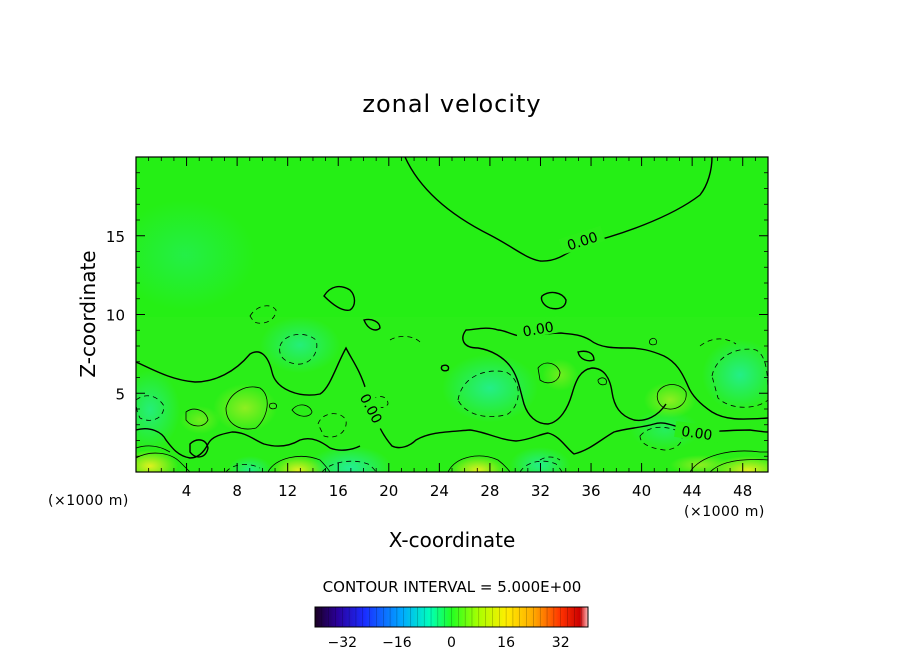 The image size is (904, 654). Describe the element at coordinates (489, 491) in the screenshot. I see `x-tick-label: 28` at that location.